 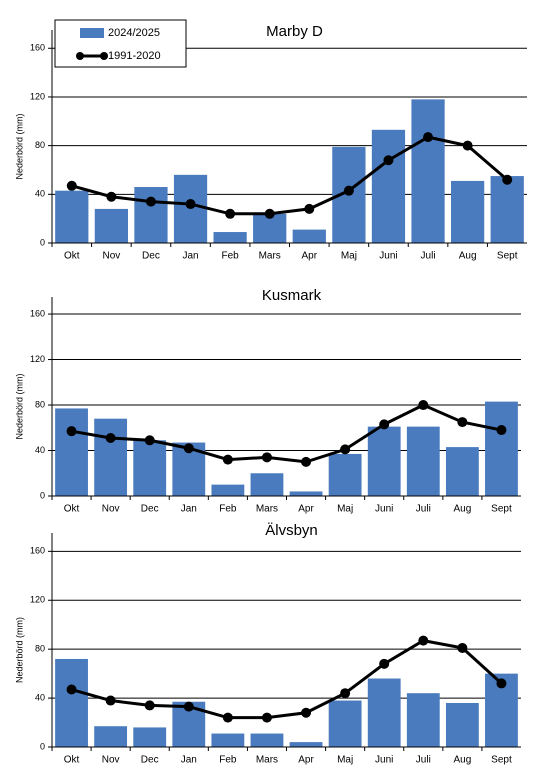 I want to click on chart-title: Kusmark, so click(x=292, y=295).